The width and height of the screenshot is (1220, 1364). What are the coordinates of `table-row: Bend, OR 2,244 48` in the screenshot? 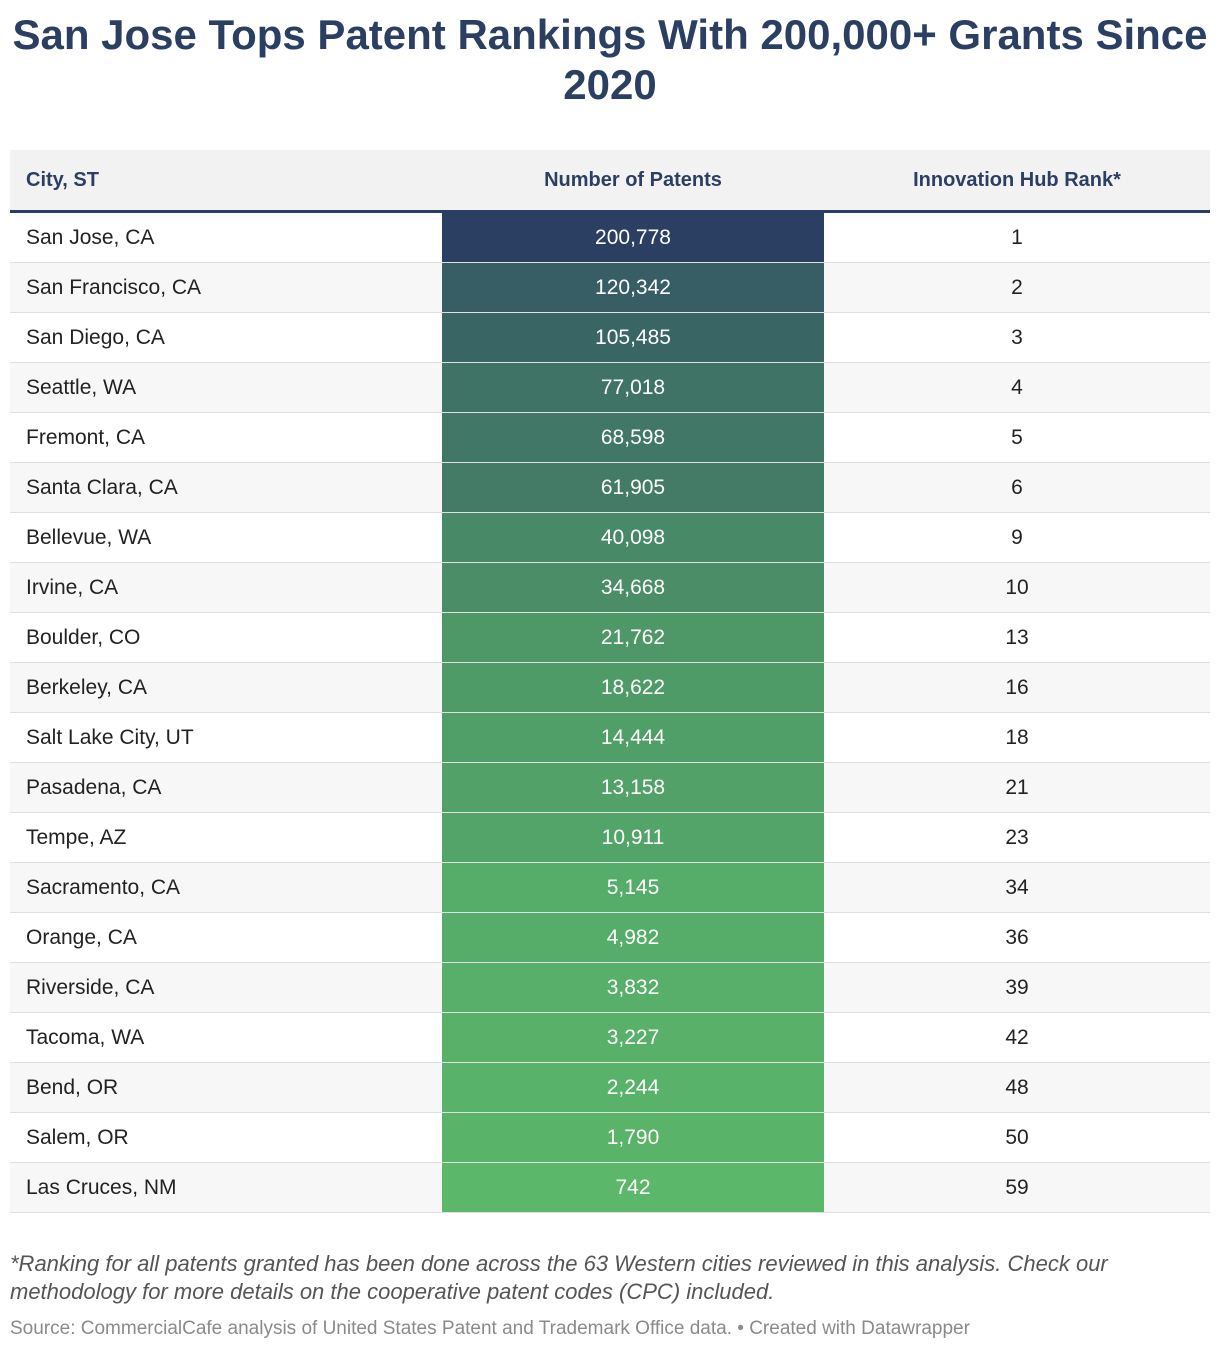 It's located at (610, 1088).